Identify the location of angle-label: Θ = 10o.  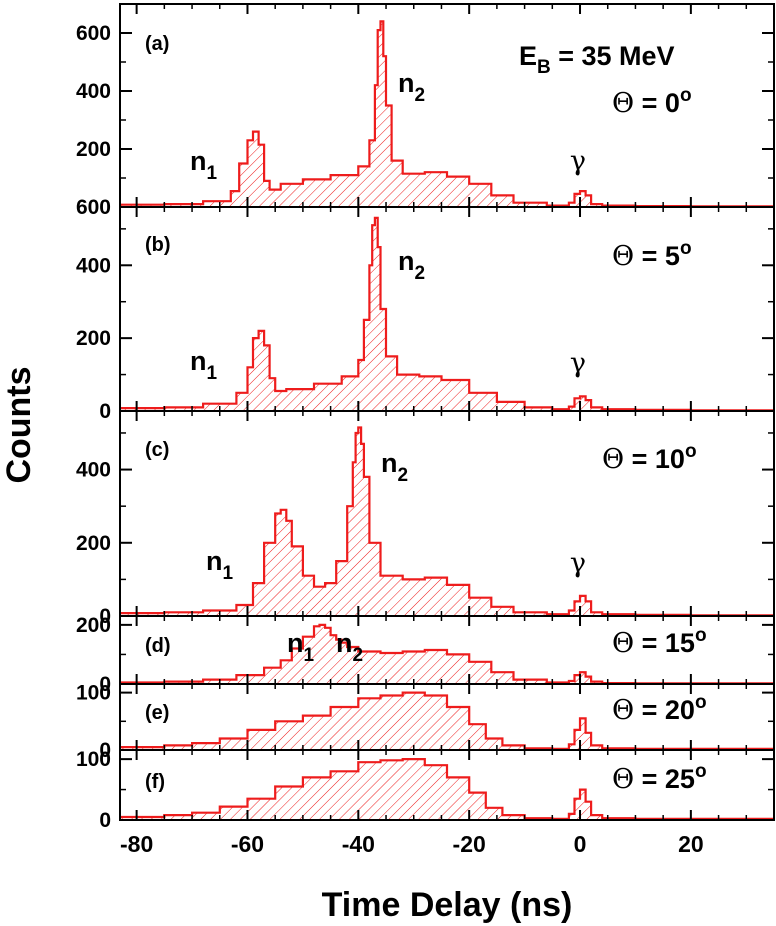
(649, 458).